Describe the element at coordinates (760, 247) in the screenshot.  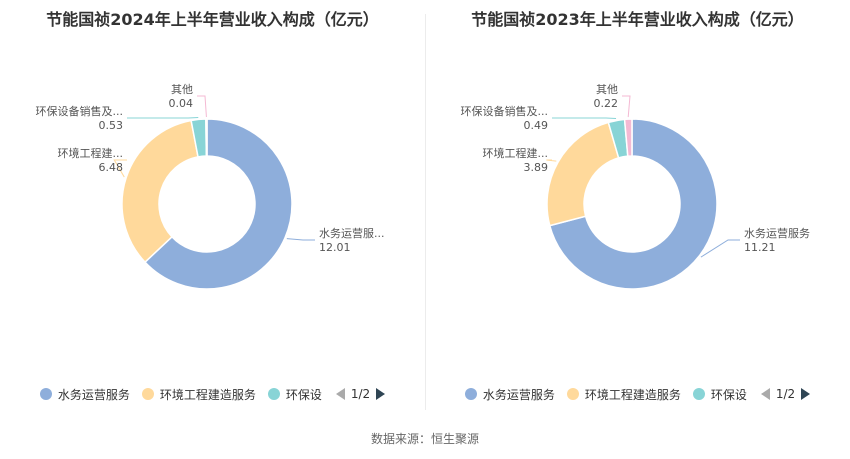
I see `slice-value-label: 11.21` at that location.